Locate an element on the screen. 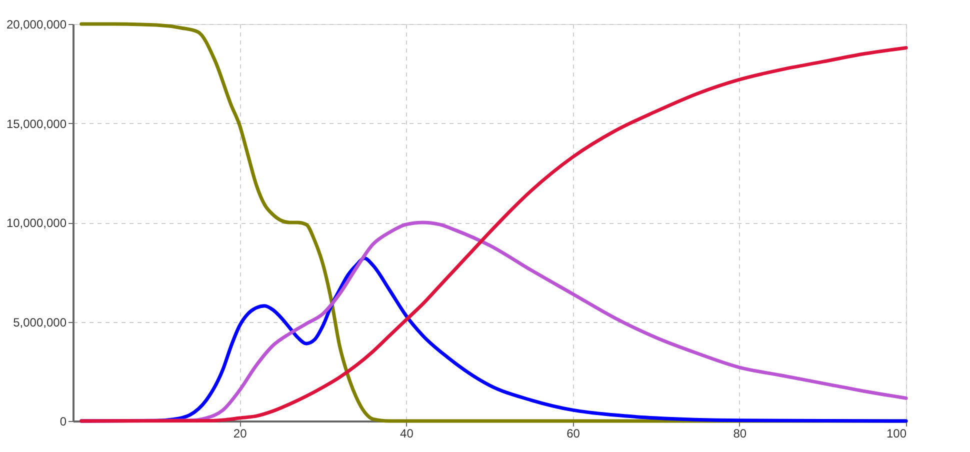 The width and height of the screenshot is (970, 452). y-tick-label: 5,000,000 is located at coordinates (40, 322).